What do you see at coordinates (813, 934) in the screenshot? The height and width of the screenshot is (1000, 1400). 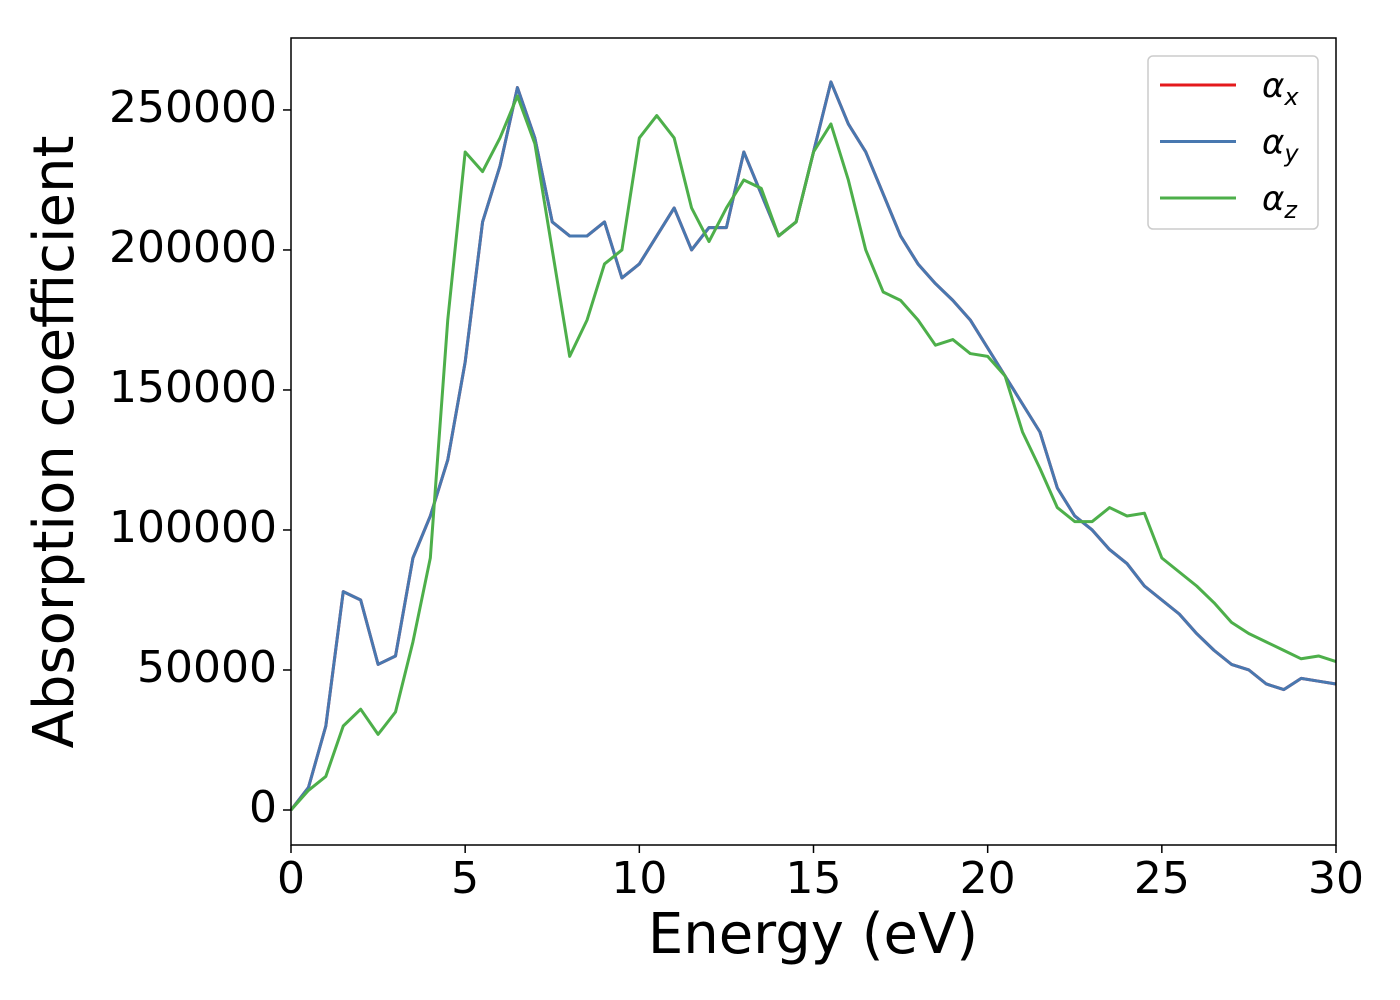 I see `x-axis-label: Energy (eV)` at bounding box center [813, 934].